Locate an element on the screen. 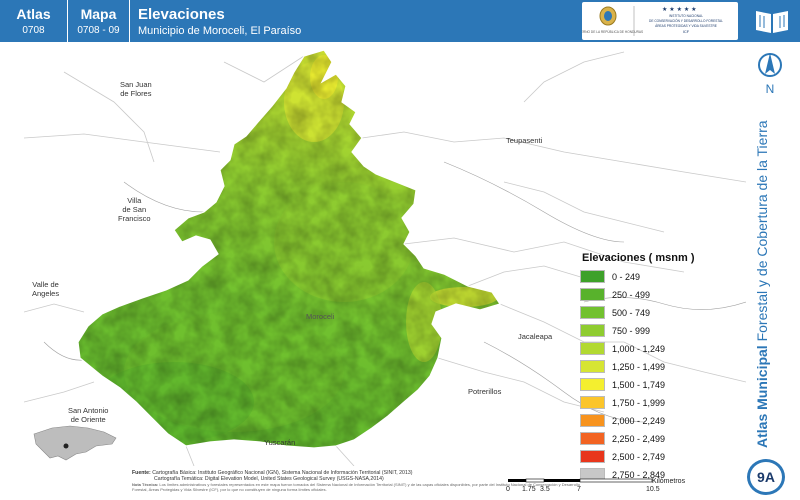 The width and height of the screenshot is (800, 500). svg-text:DE CONSERVACIÓN Y DESARROLLO F: DE CONSERVACIÓN Y DESARROLLO FORESTAL is located at coordinates (686, 20).